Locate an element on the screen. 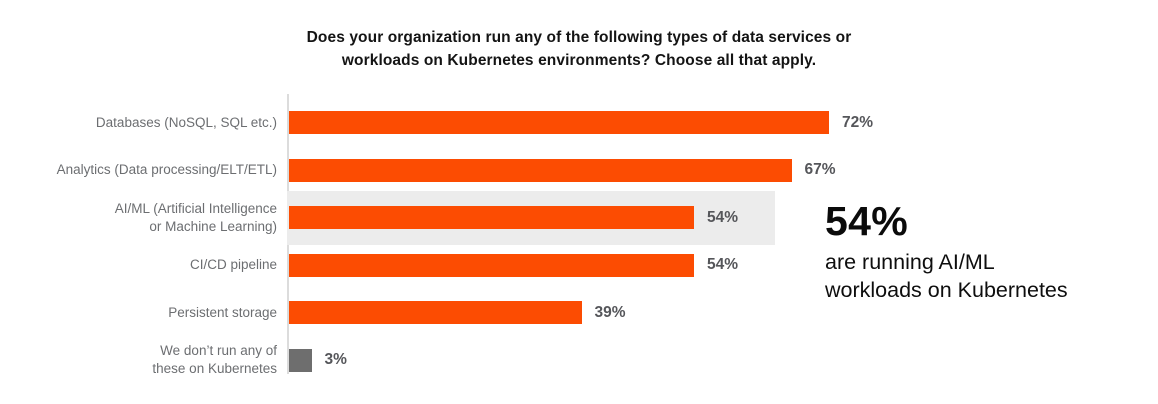  value-label: 67% is located at coordinates (820, 170).